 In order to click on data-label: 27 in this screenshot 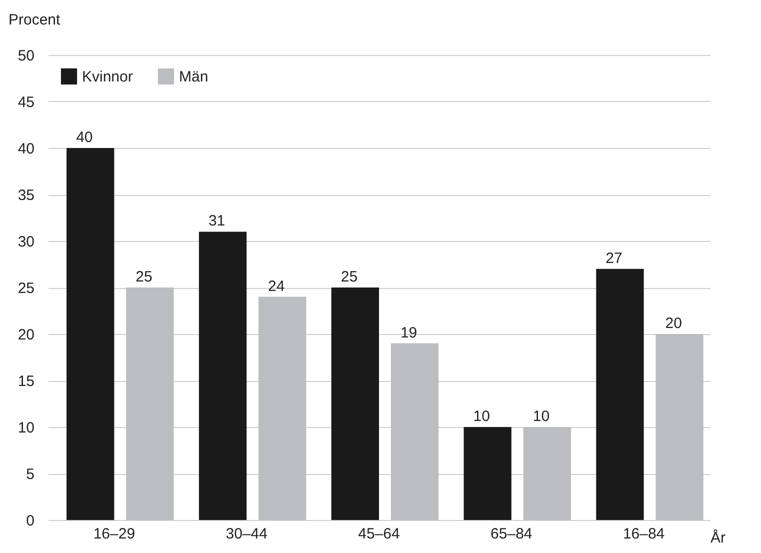, I will do `click(614, 258)`.